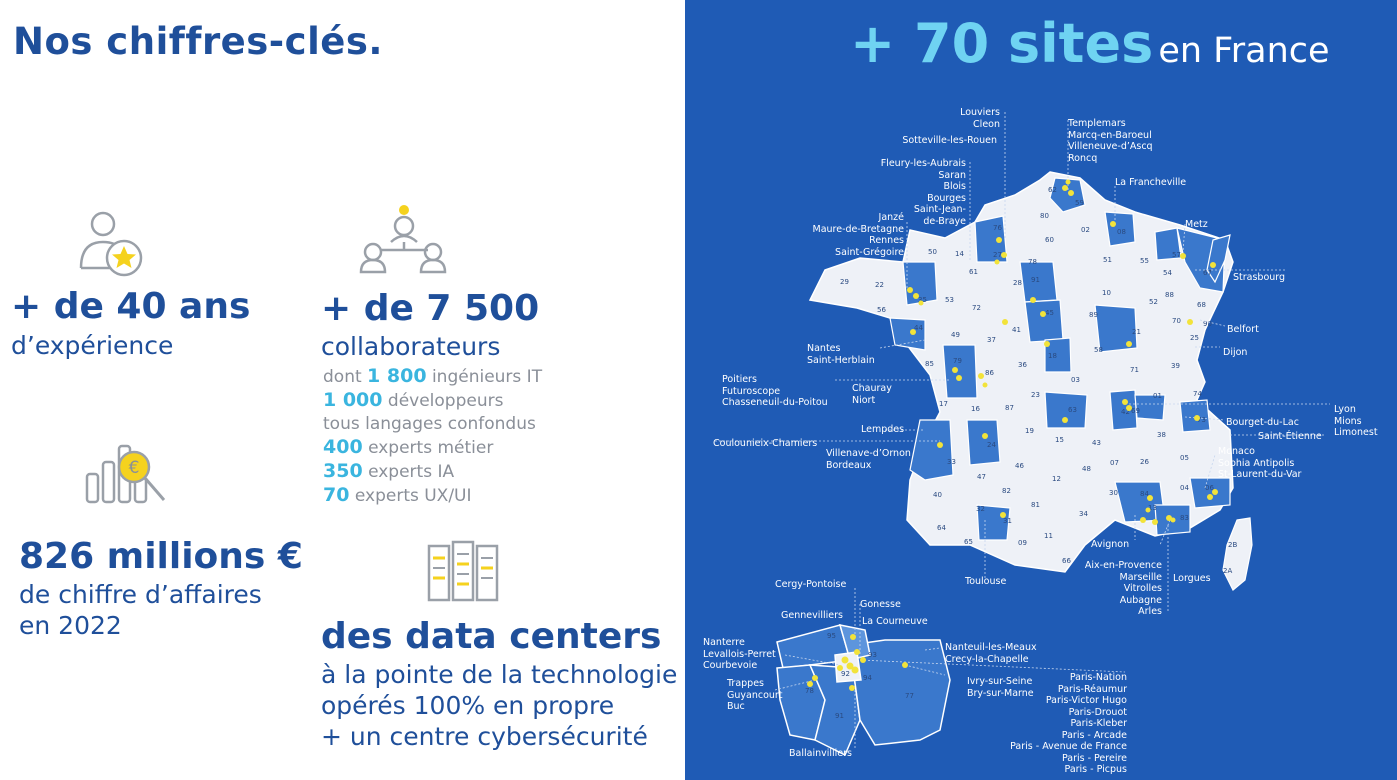  Describe the element at coordinates (1209, 488) in the screenshot. I see `department-number: 06` at that location.